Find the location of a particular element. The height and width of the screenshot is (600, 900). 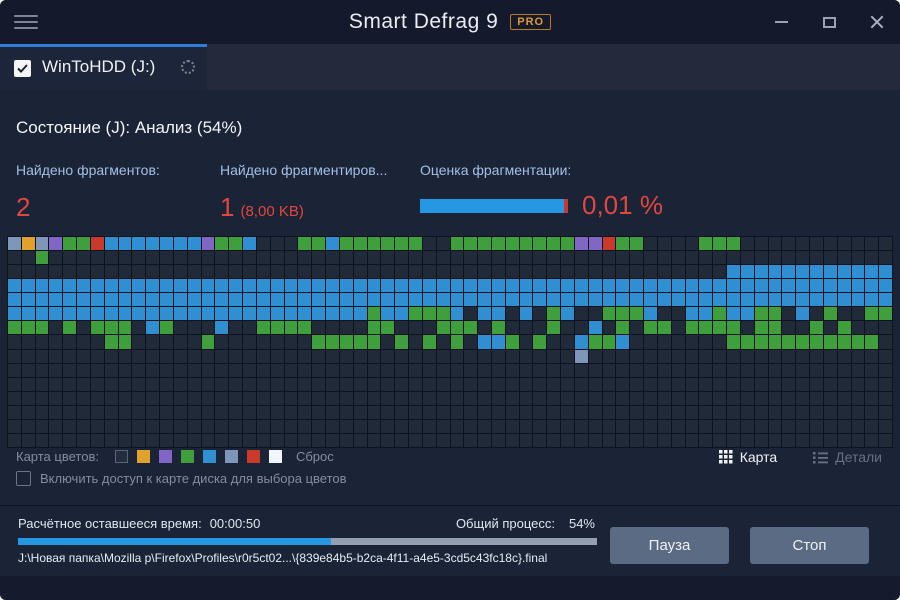

close-button is located at coordinates (877, 22).